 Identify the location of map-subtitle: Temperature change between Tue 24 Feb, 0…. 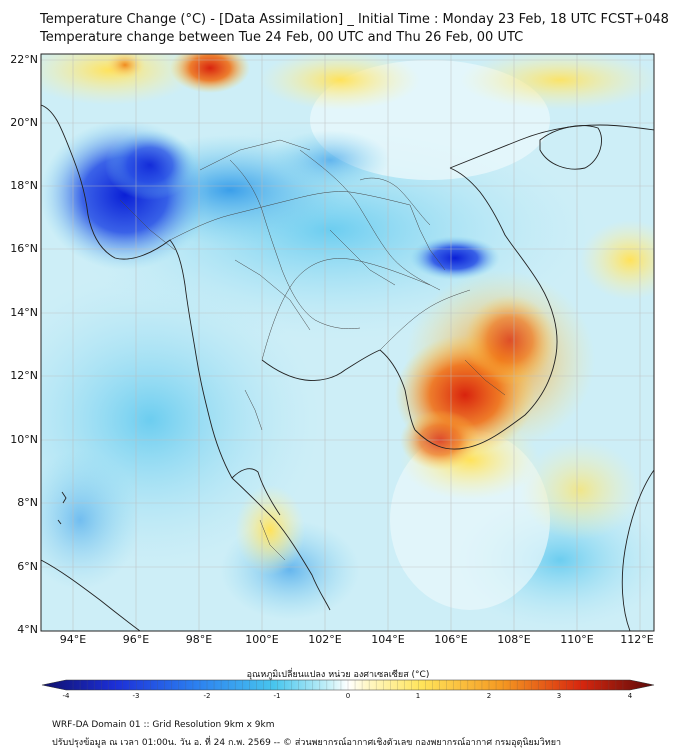
(282, 37).